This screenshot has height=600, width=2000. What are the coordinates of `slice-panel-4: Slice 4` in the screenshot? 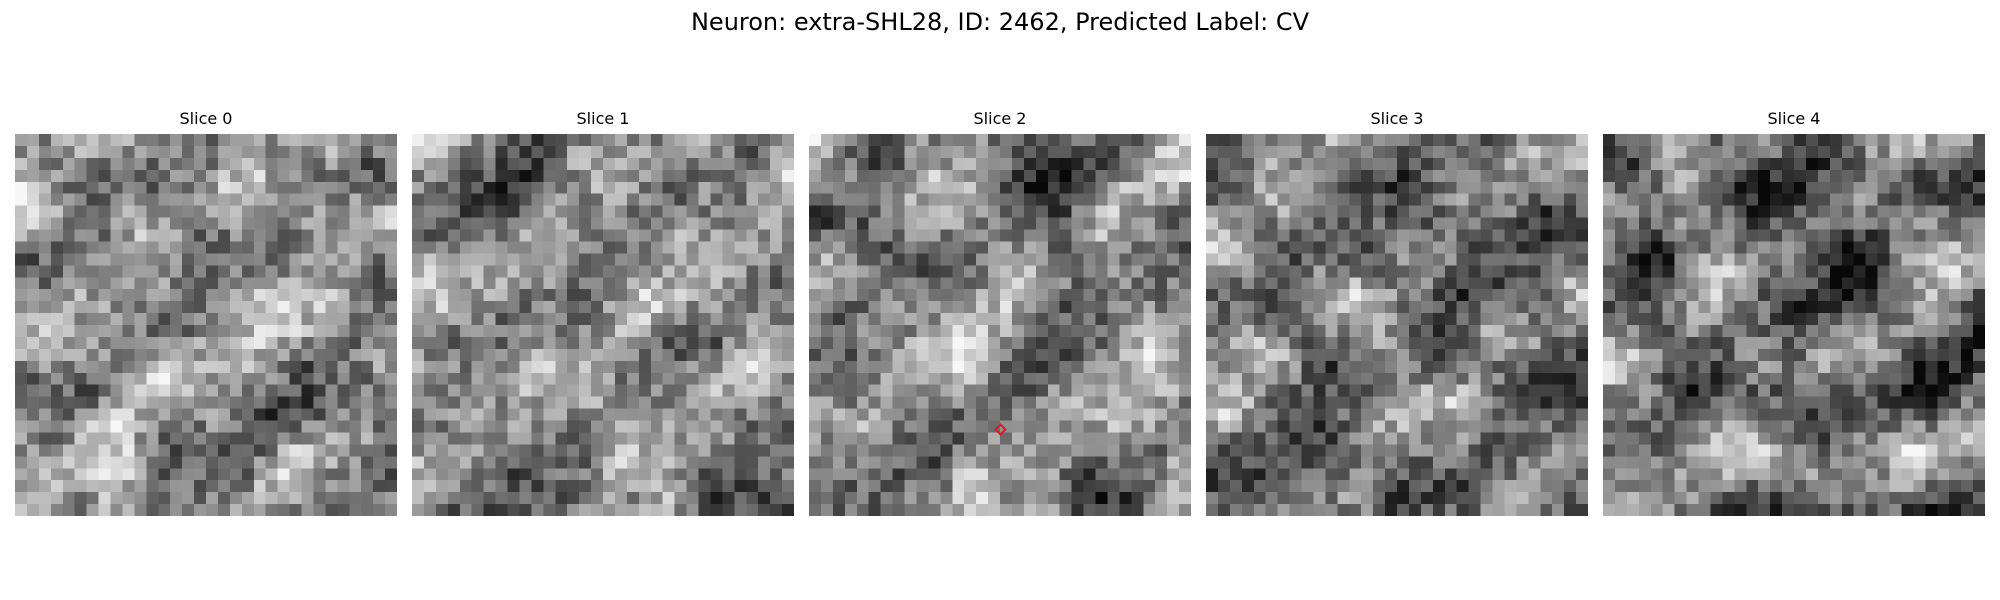 It's located at (1794, 312).